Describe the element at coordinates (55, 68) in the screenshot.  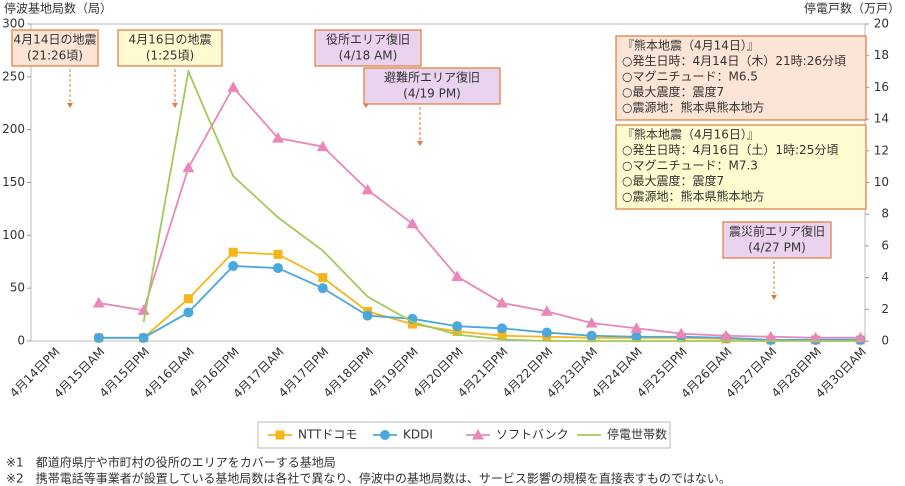
I see `annotation: 4月14日の地震 (21:26頃)` at that location.